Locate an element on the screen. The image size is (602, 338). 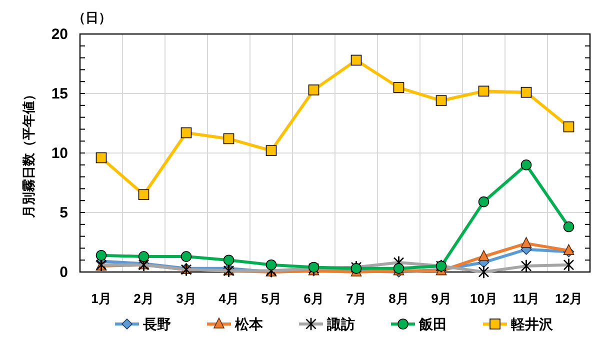
x-tick-label: 11月 is located at coordinates (526, 298).